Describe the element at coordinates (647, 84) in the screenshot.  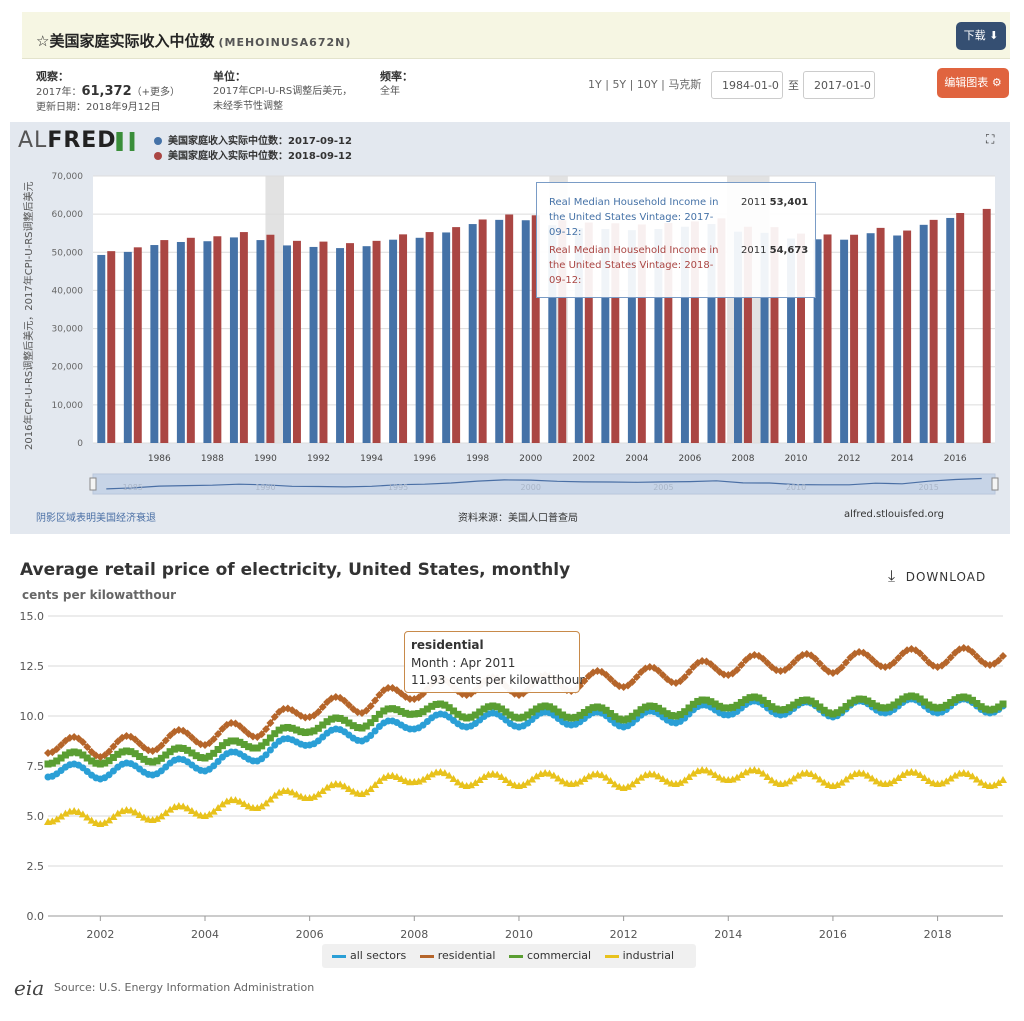
I see `range-10y-link: 10Y` at that location.